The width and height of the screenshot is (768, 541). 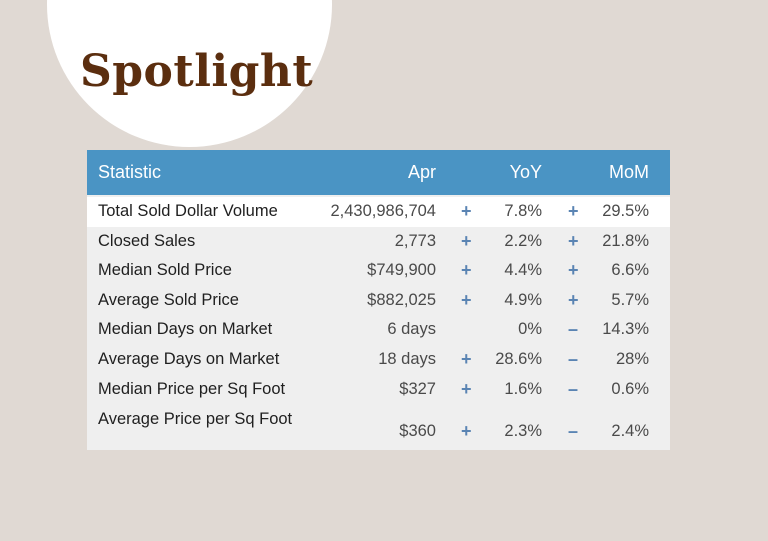 What do you see at coordinates (625, 211) in the screenshot?
I see `mom-value: 29.5%` at bounding box center [625, 211].